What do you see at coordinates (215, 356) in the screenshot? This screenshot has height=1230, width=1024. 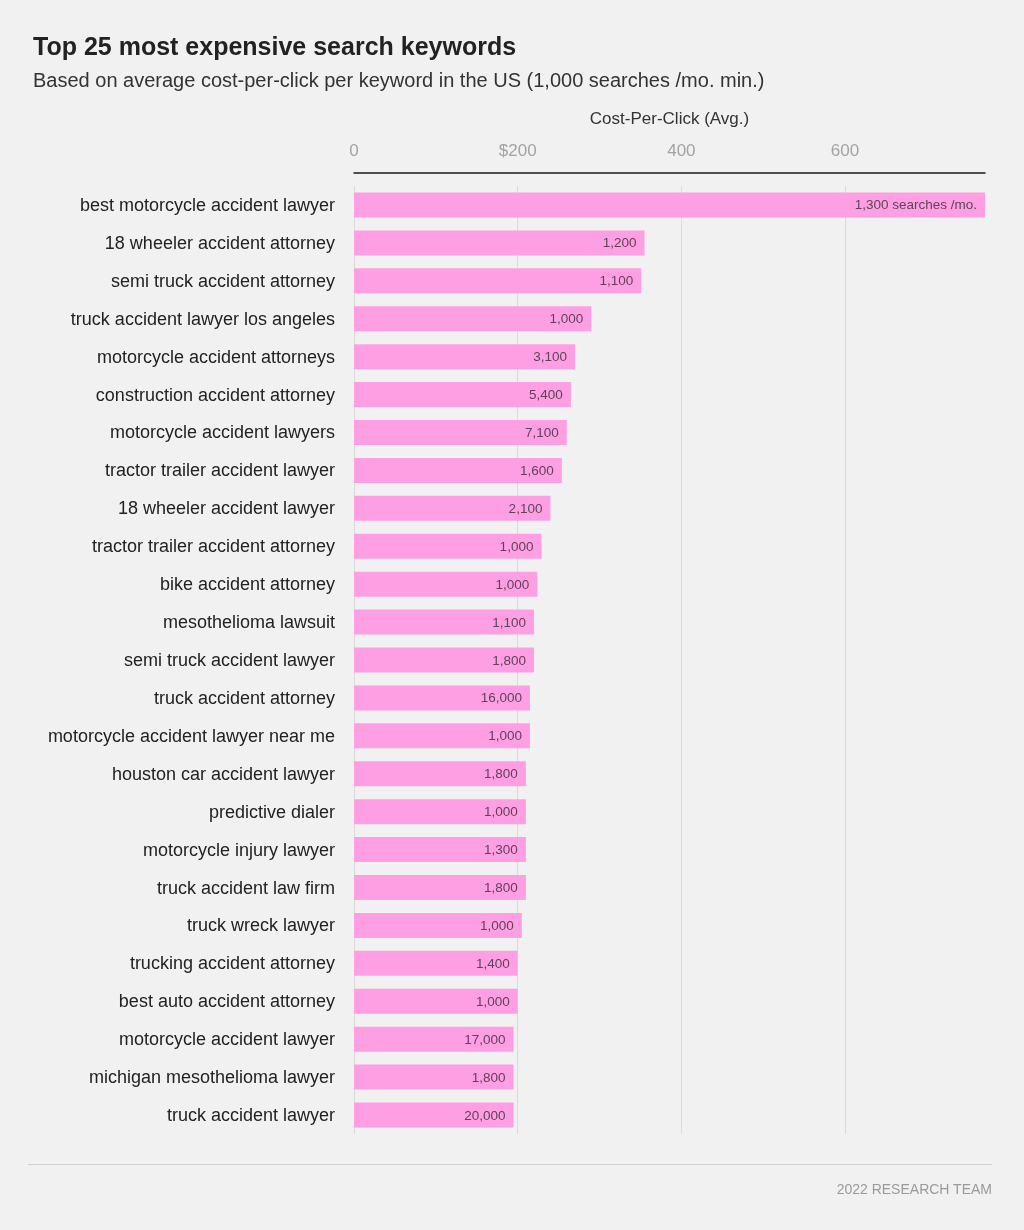 I see `y-tick-label: motorcycle accident attorneys` at bounding box center [215, 356].